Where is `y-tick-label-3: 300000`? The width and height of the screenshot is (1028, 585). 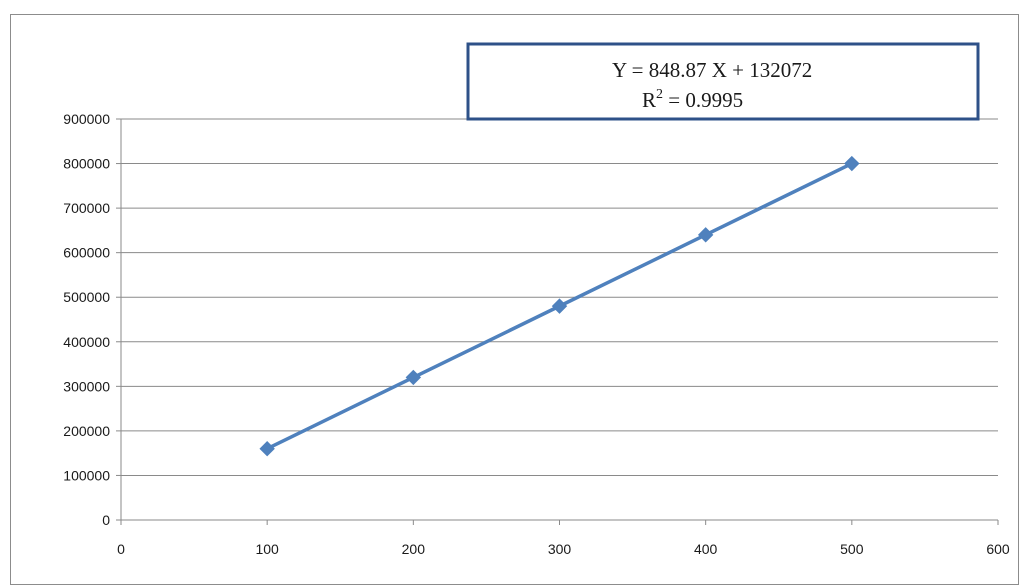
y-tick-label-3: 300000 is located at coordinates (86, 386).